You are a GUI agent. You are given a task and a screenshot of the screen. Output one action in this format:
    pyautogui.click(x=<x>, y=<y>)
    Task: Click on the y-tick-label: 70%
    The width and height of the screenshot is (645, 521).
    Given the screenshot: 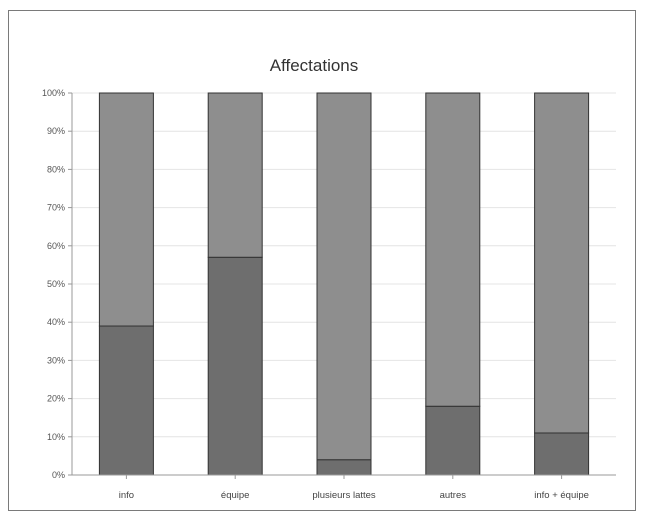 What is the action you would take?
    pyautogui.click(x=56, y=208)
    